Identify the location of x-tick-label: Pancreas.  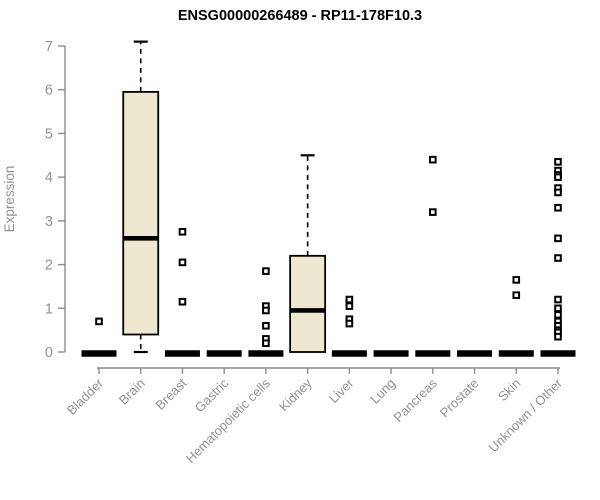
(415, 400).